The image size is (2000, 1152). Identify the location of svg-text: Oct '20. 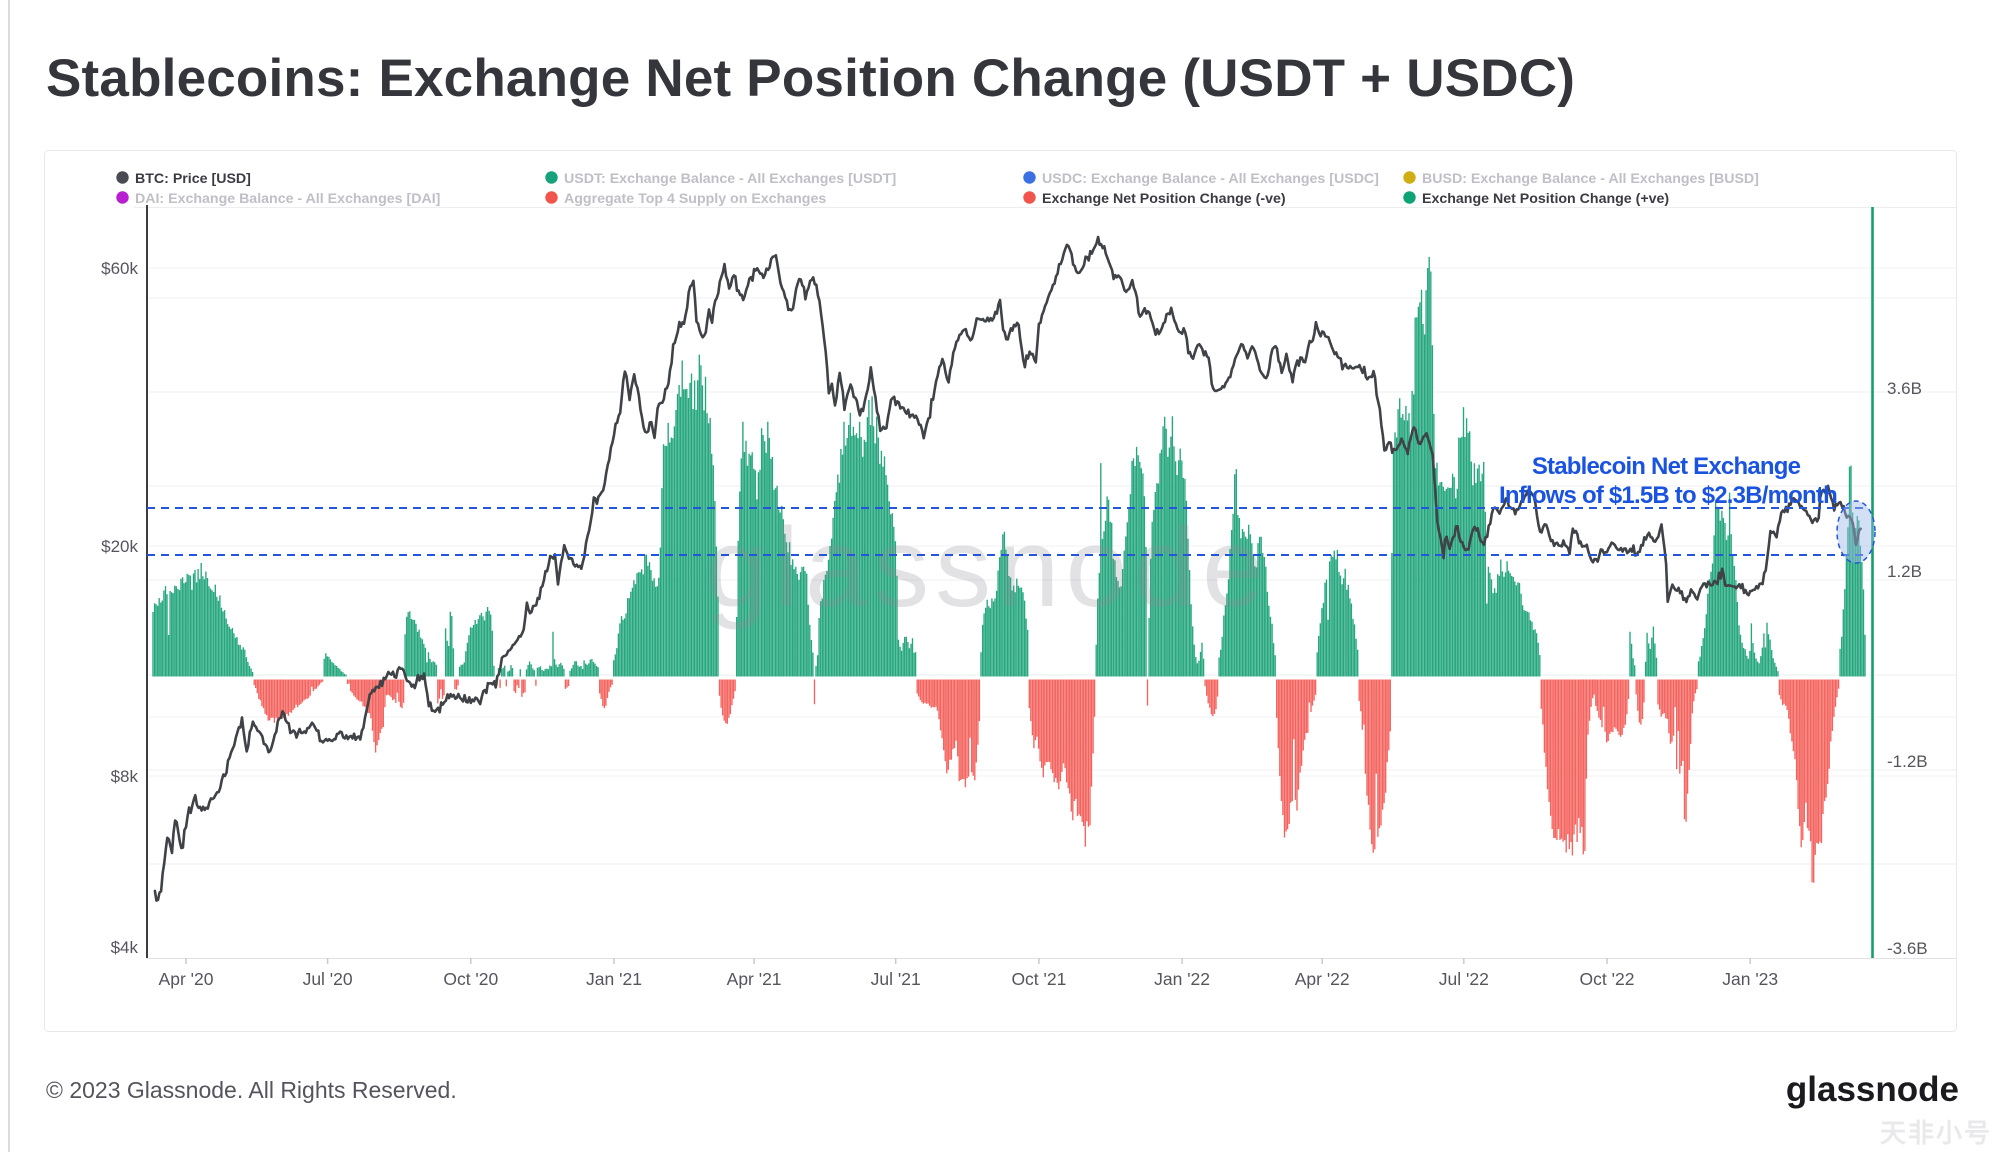
(470, 979).